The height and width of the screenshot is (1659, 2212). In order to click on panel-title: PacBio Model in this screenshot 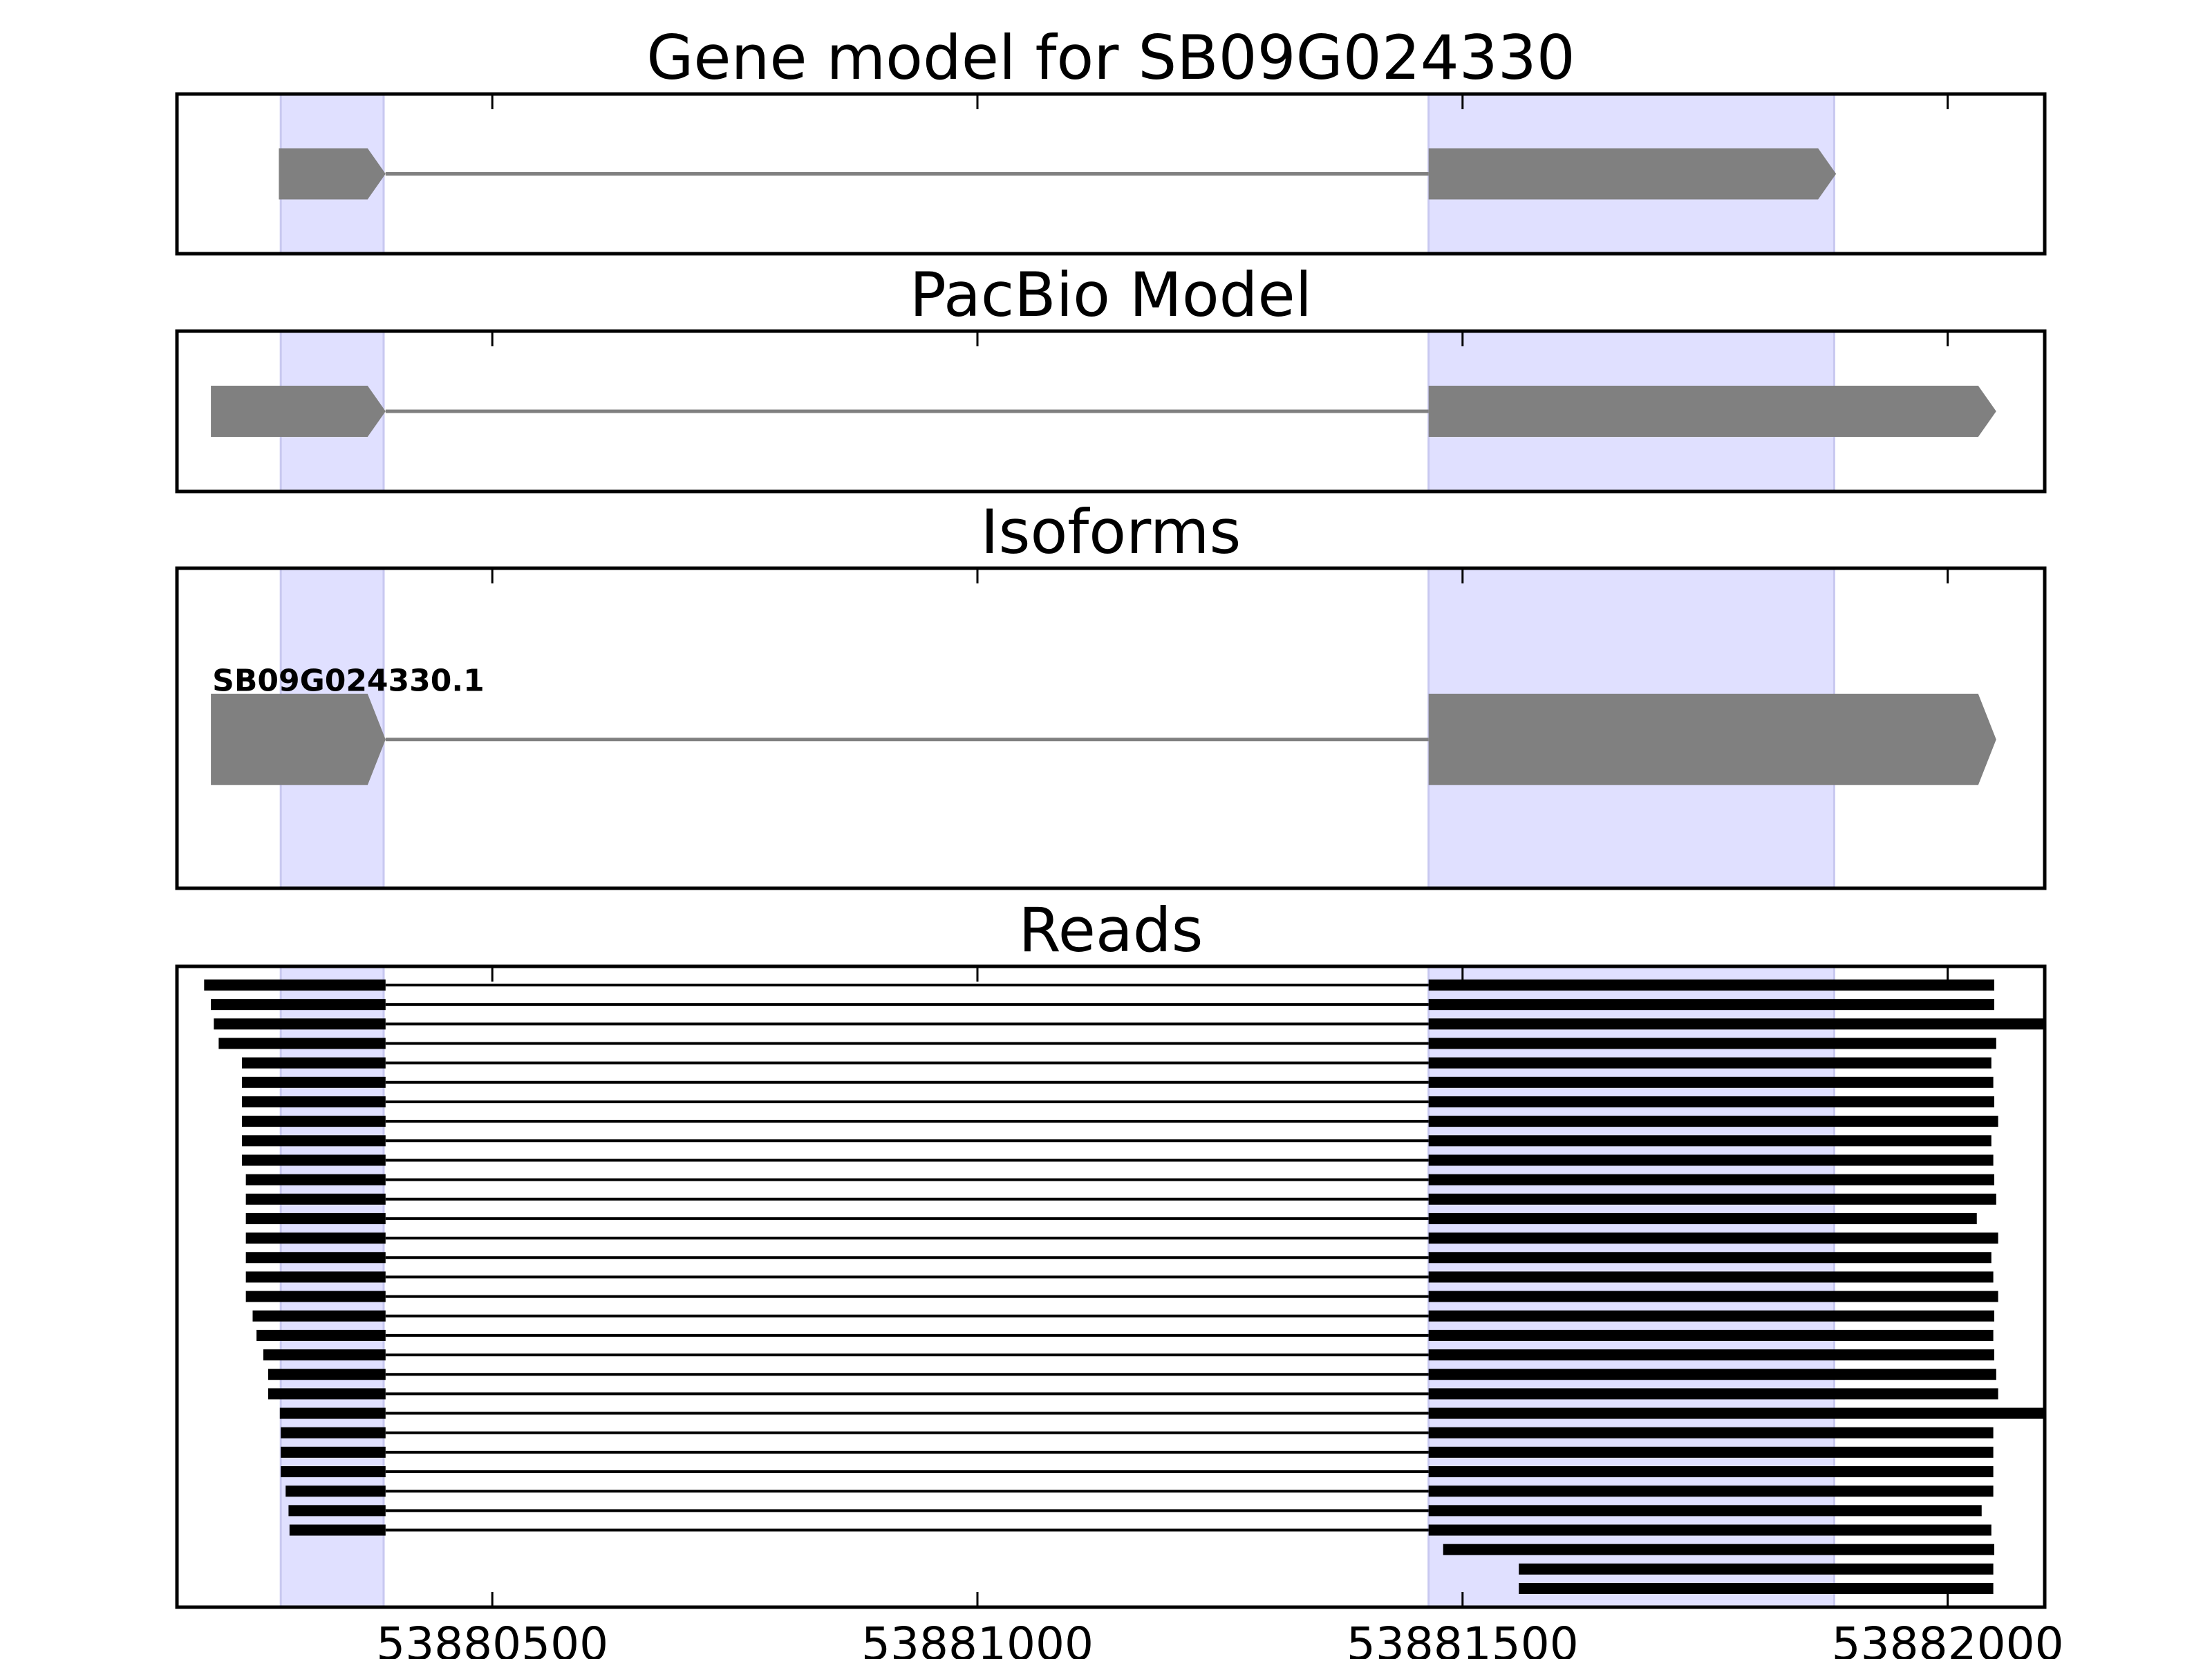, I will do `click(1111, 294)`.